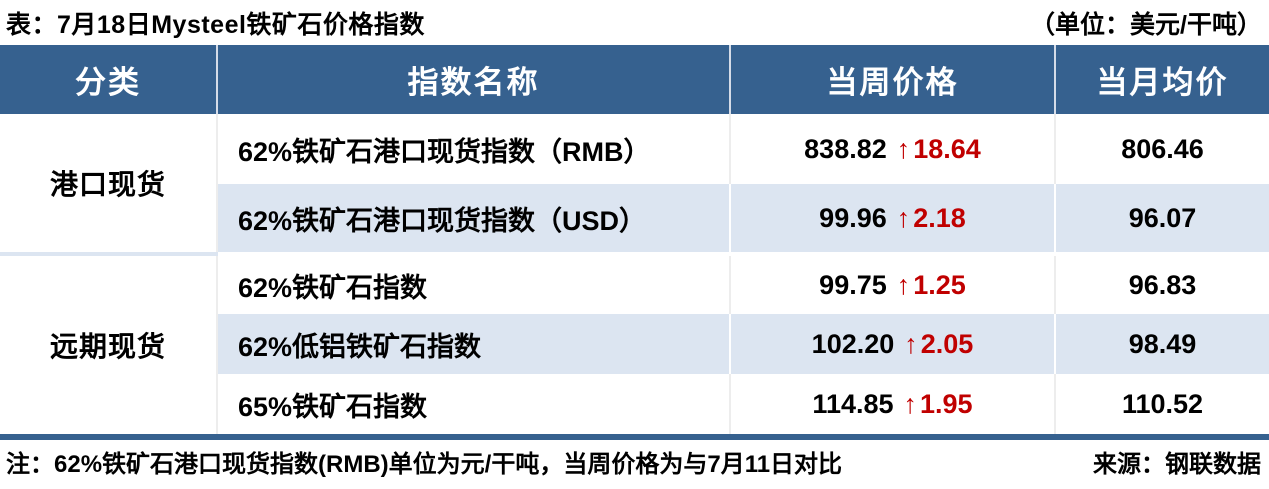 The image size is (1269, 489). What do you see at coordinates (893, 220) in the screenshot?
I see `week-price-cell: 99.96 ↑ 2.18` at bounding box center [893, 220].